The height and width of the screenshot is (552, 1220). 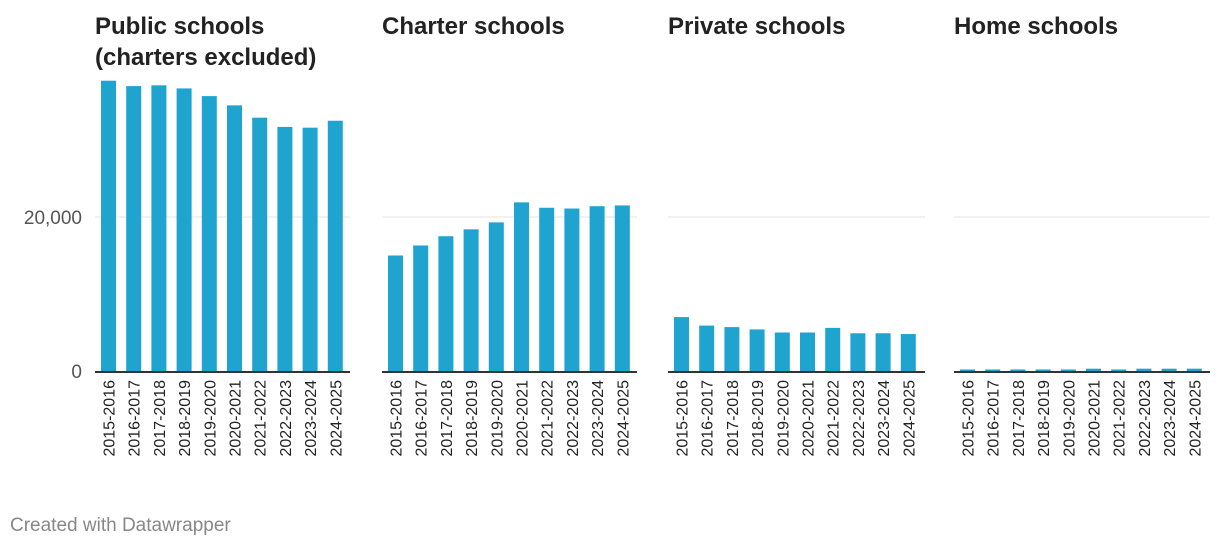 What do you see at coordinates (53, 218) in the screenshot?
I see `y-tick-label: 20,000` at bounding box center [53, 218].